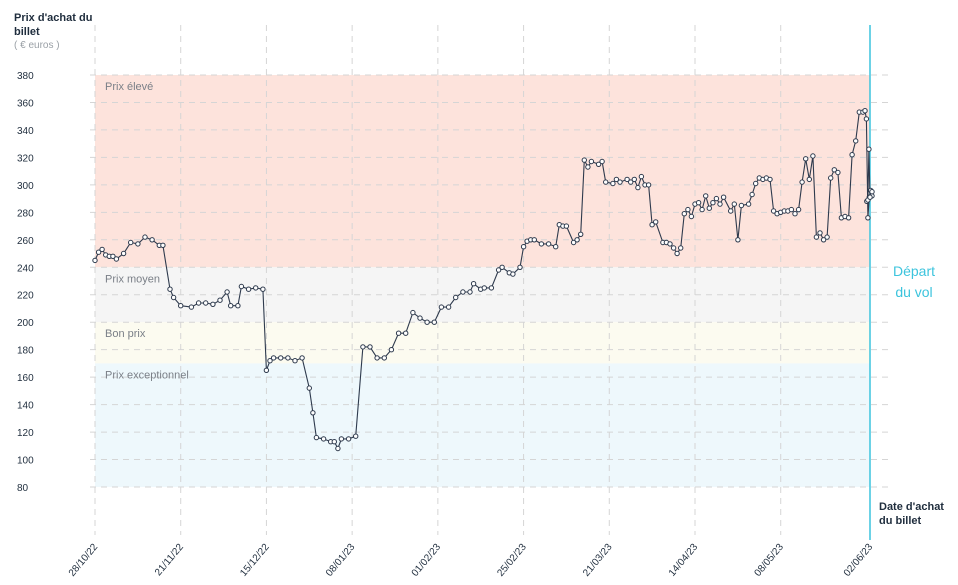 Image resolution: width=958 pixels, height=585 pixels. I want to click on y-tick-label: 220, so click(25, 296).